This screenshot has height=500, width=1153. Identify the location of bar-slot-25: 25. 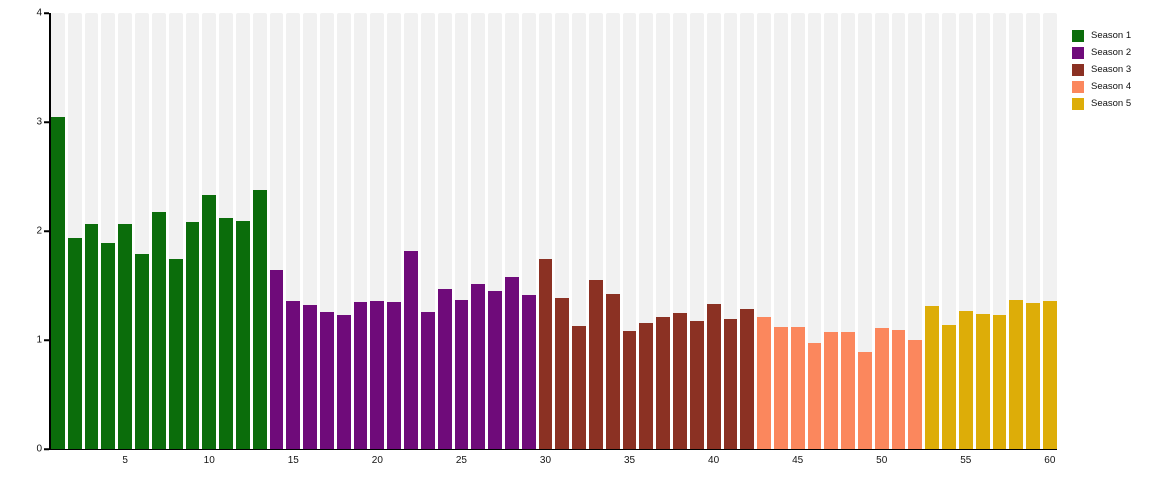
(461, 239).